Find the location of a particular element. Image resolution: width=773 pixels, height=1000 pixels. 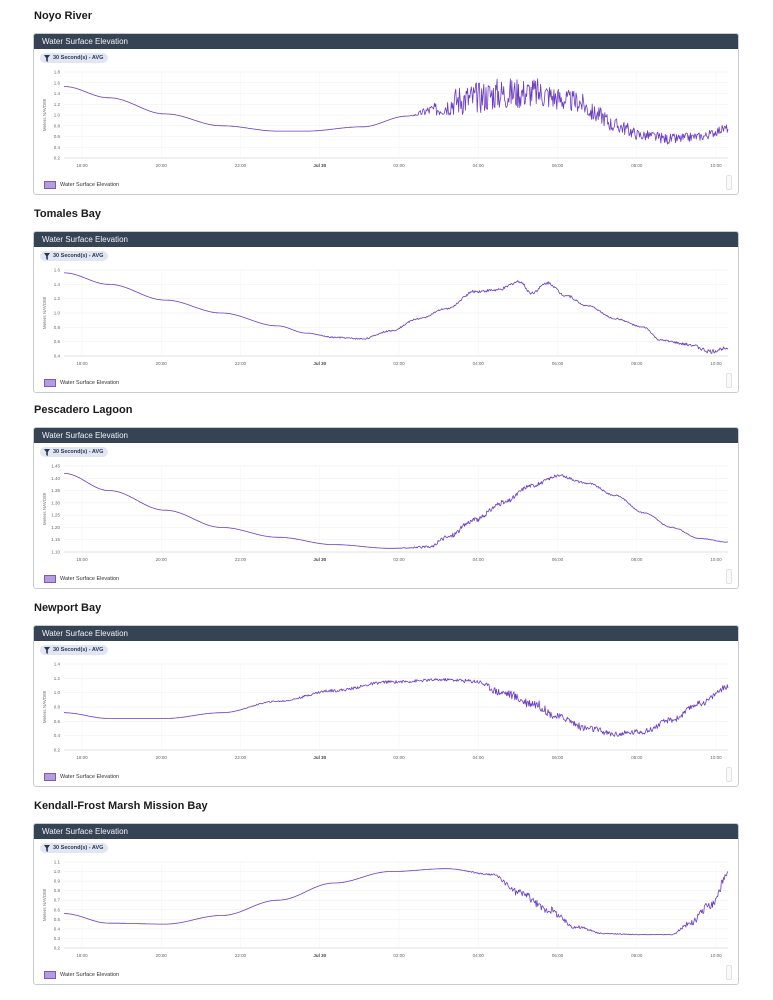

y-tick-label: 0.3 is located at coordinates (57, 938).